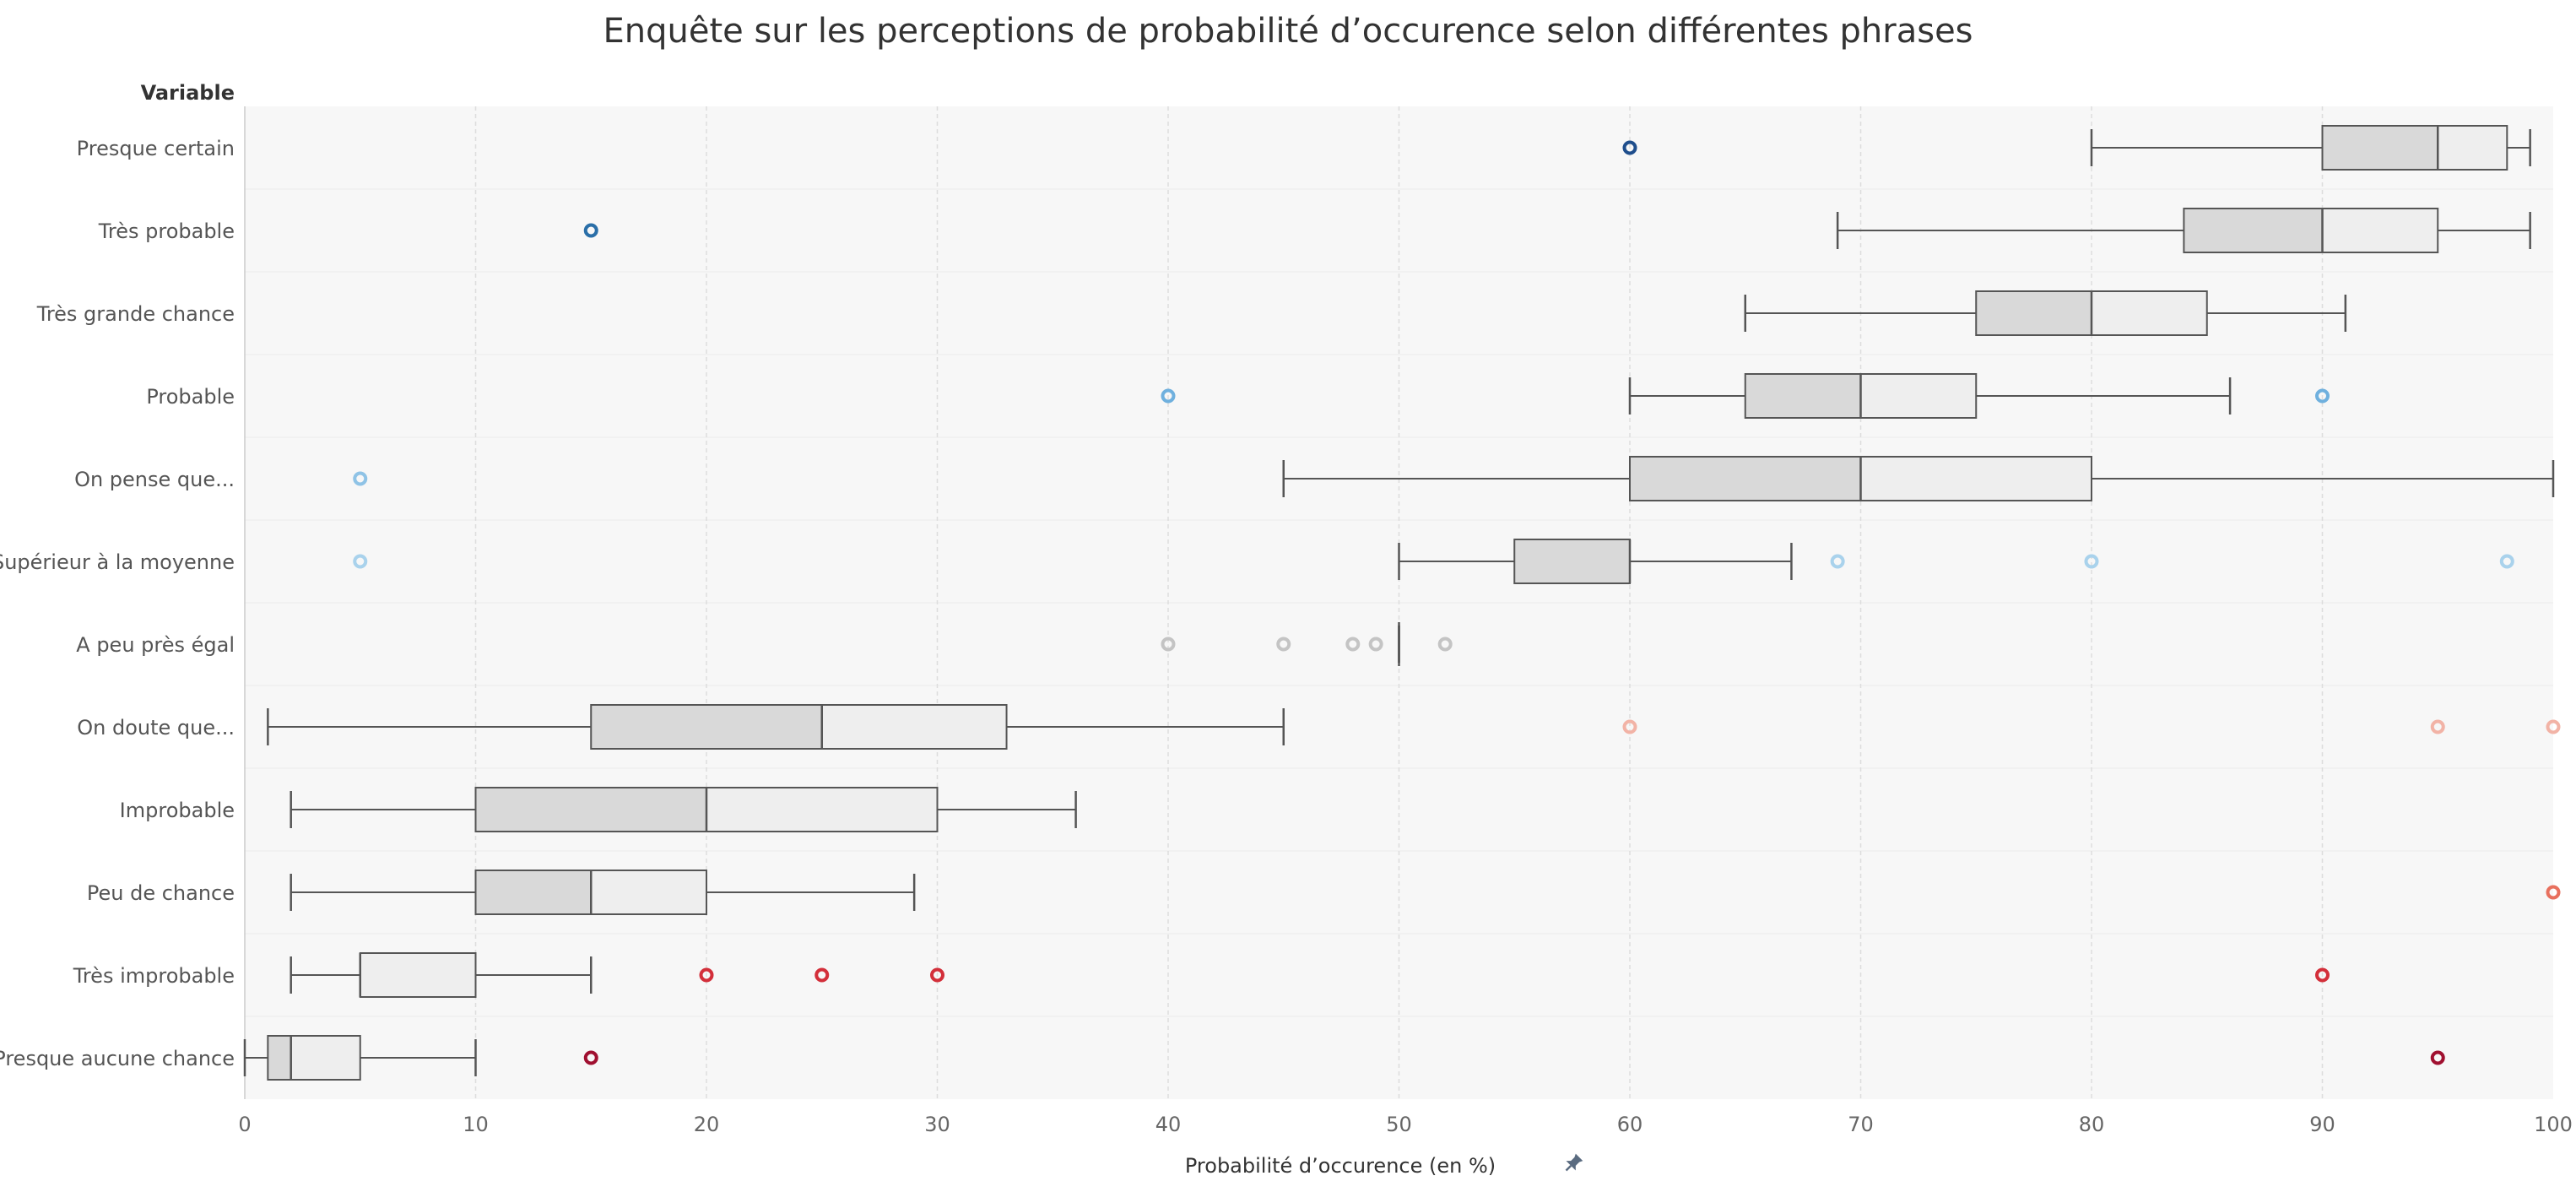 The image size is (2576, 1192). I want to click on x-tick-label: 30, so click(937, 1124).